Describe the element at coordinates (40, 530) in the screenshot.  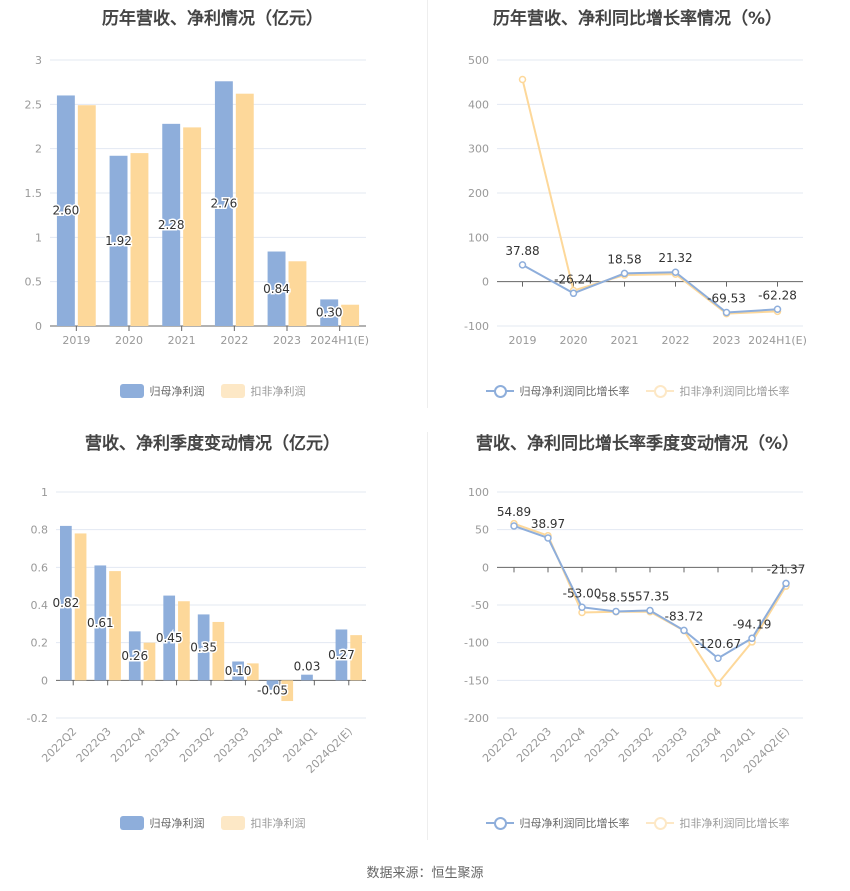
I see `y-tick-label: 0.8` at that location.